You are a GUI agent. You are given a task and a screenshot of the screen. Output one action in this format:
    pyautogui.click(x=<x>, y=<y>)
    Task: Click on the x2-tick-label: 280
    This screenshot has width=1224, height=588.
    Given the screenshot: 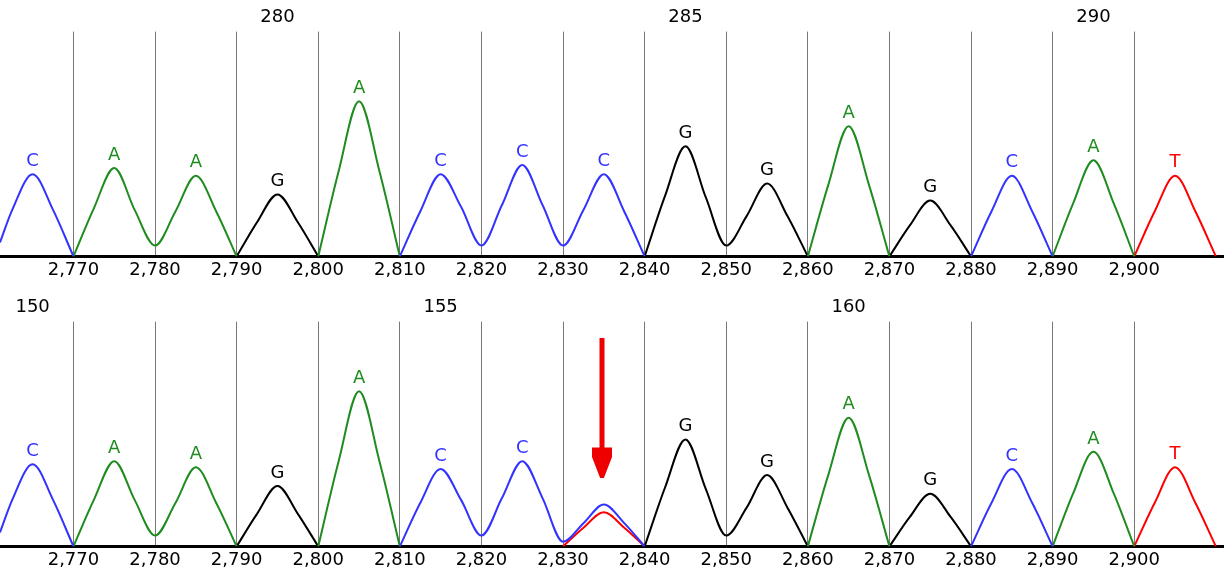 What is the action you would take?
    pyautogui.click(x=277, y=16)
    